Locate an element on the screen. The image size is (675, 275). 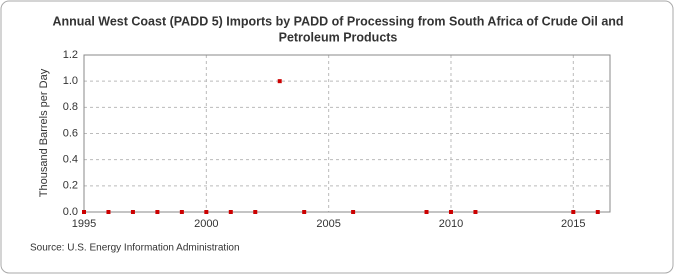
y-axis-label: Thousand Barrels per Day is located at coordinates (44, 132).